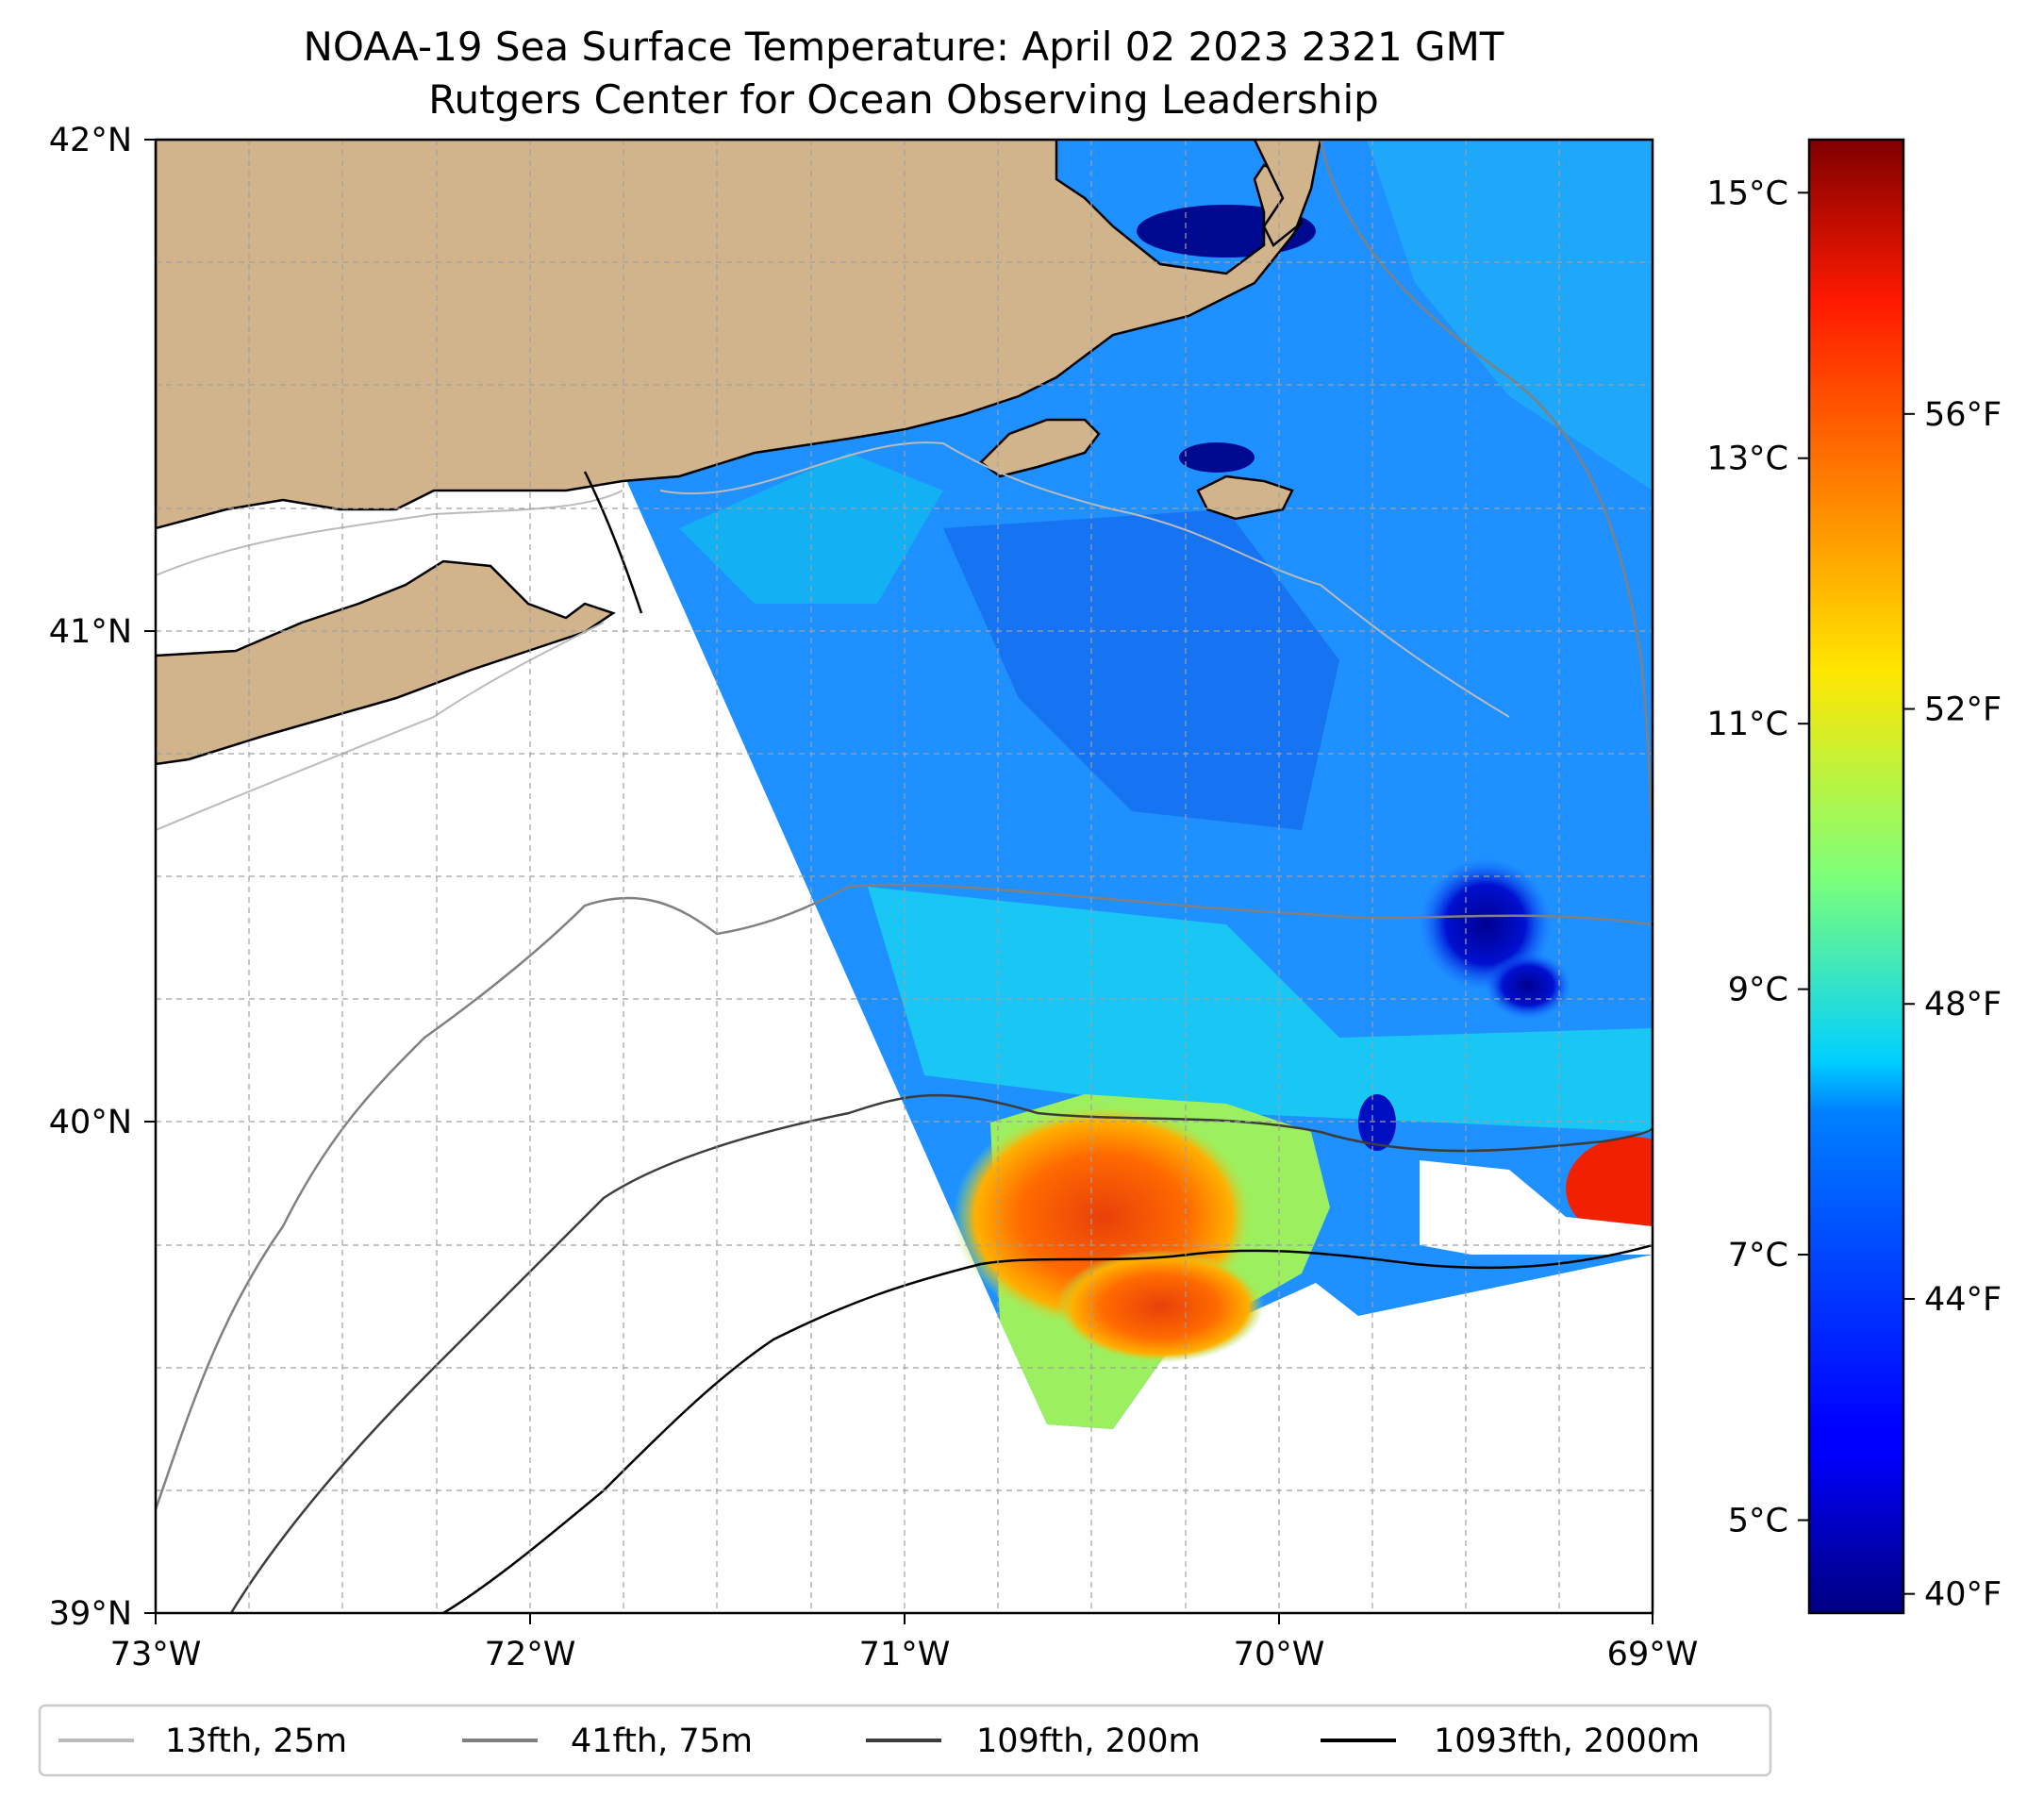  I want to click on lat-tick-label: 42°N, so click(90, 140).